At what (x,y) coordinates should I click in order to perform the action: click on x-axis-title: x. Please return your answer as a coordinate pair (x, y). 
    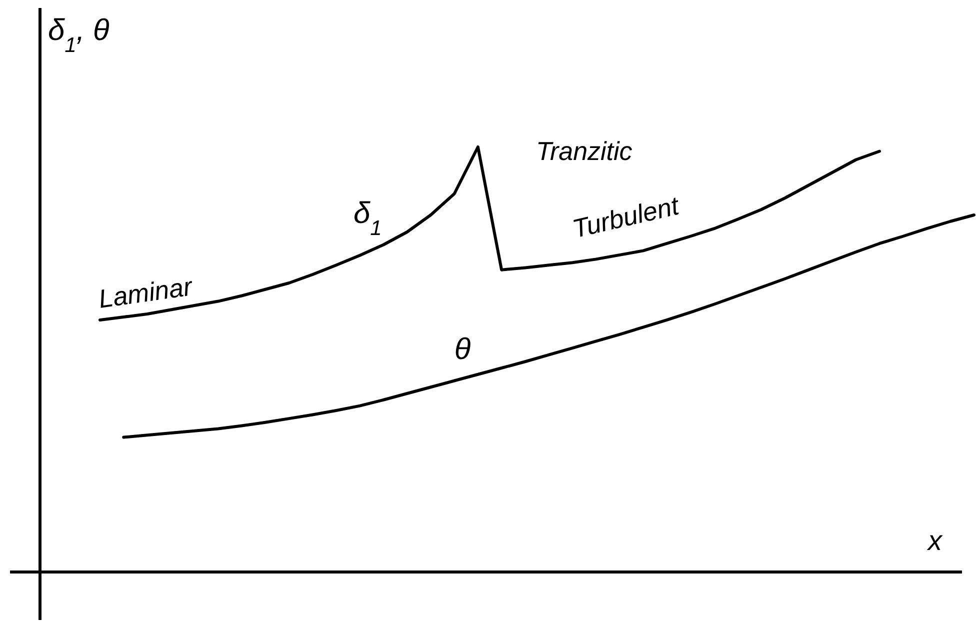
    Looking at the image, I should click on (934, 540).